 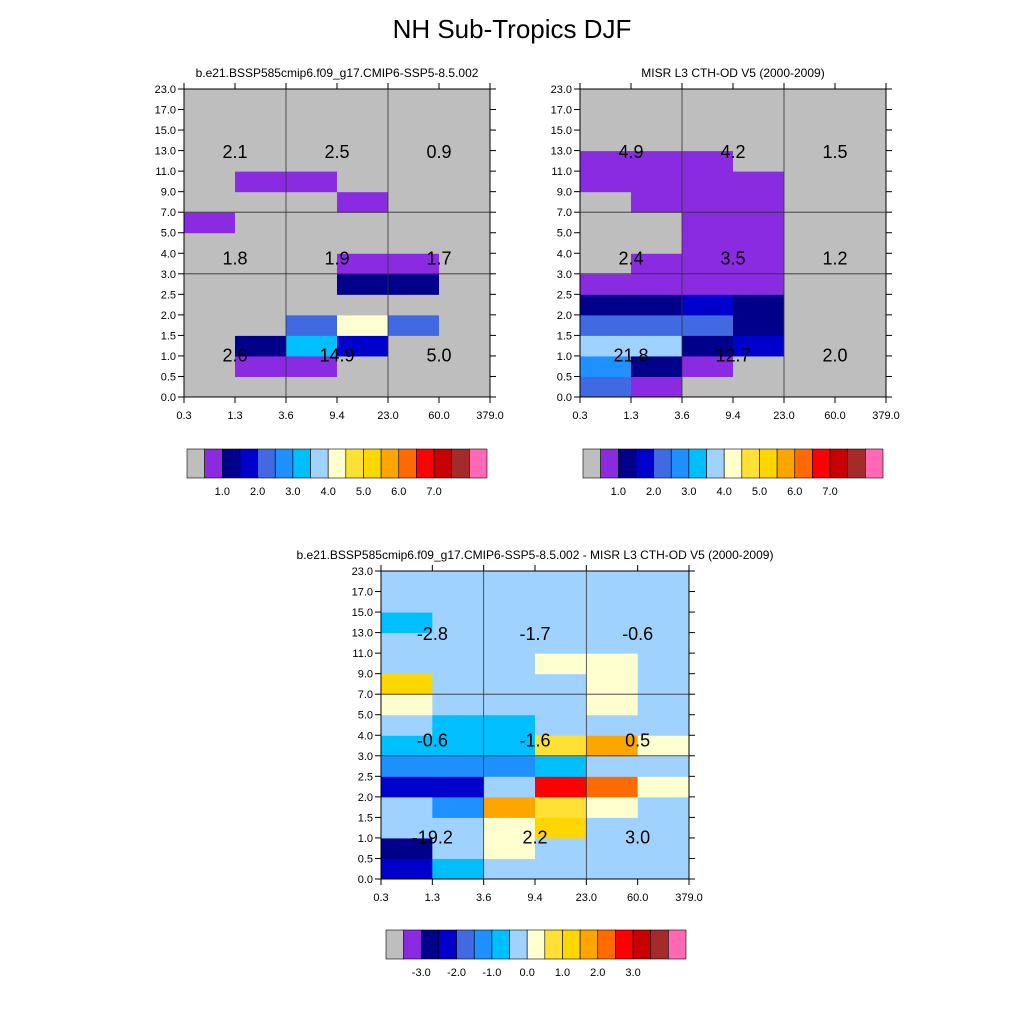 What do you see at coordinates (234, 152) in the screenshot?
I see `cell-group-value: 2.1` at bounding box center [234, 152].